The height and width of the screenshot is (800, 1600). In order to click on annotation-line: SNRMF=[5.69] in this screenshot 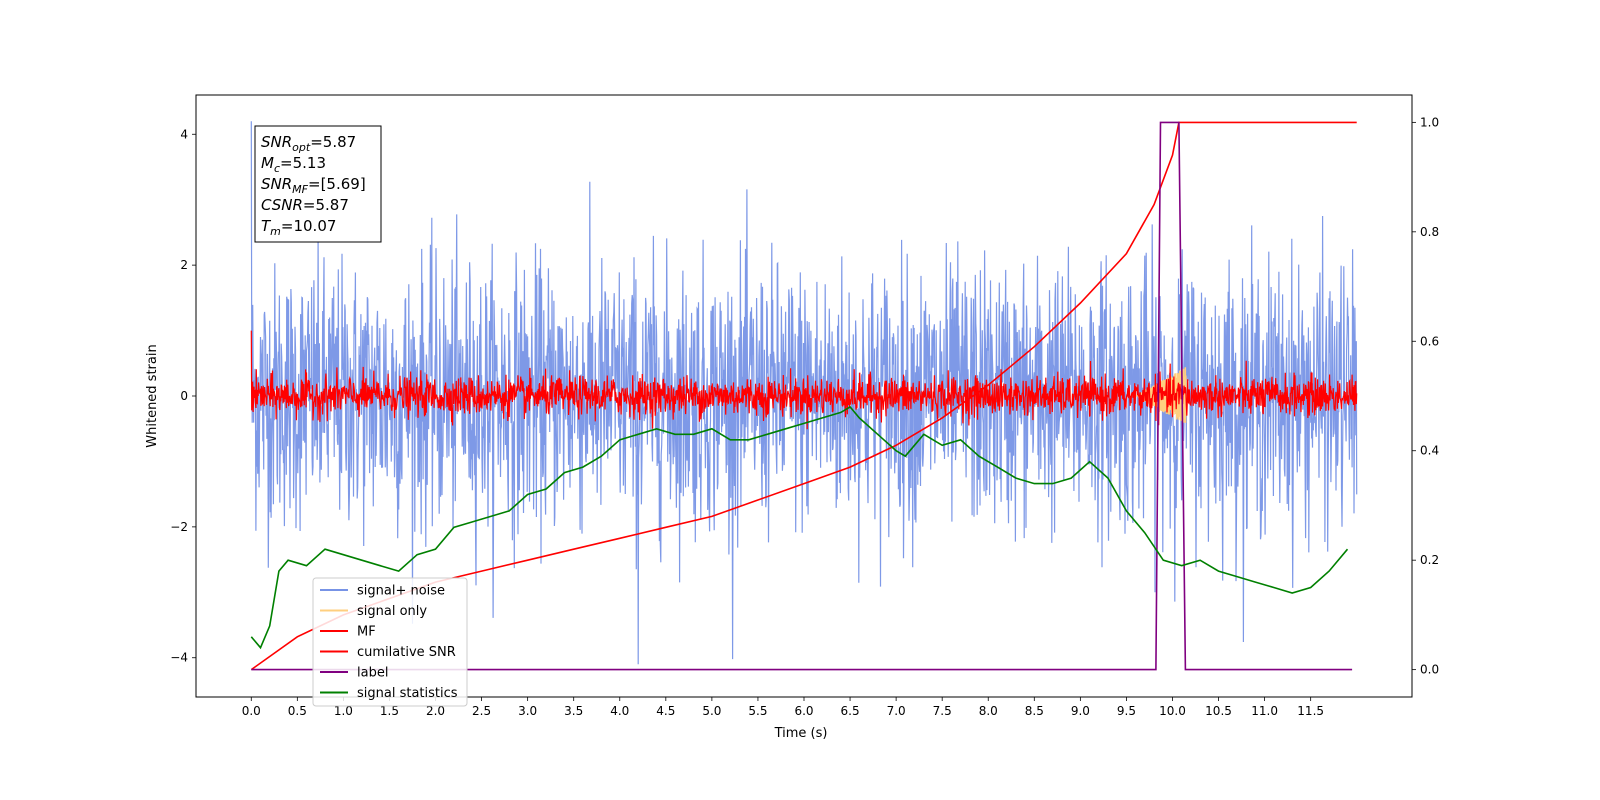, I will do `click(313, 185)`.